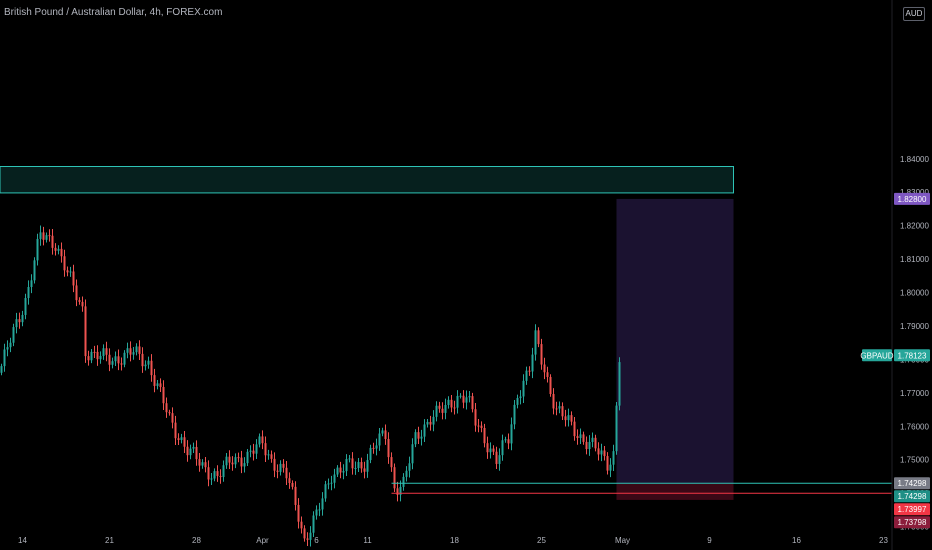 The image size is (932, 550). Describe the element at coordinates (22, 540) in the screenshot. I see `x-tick-label: 14` at that location.